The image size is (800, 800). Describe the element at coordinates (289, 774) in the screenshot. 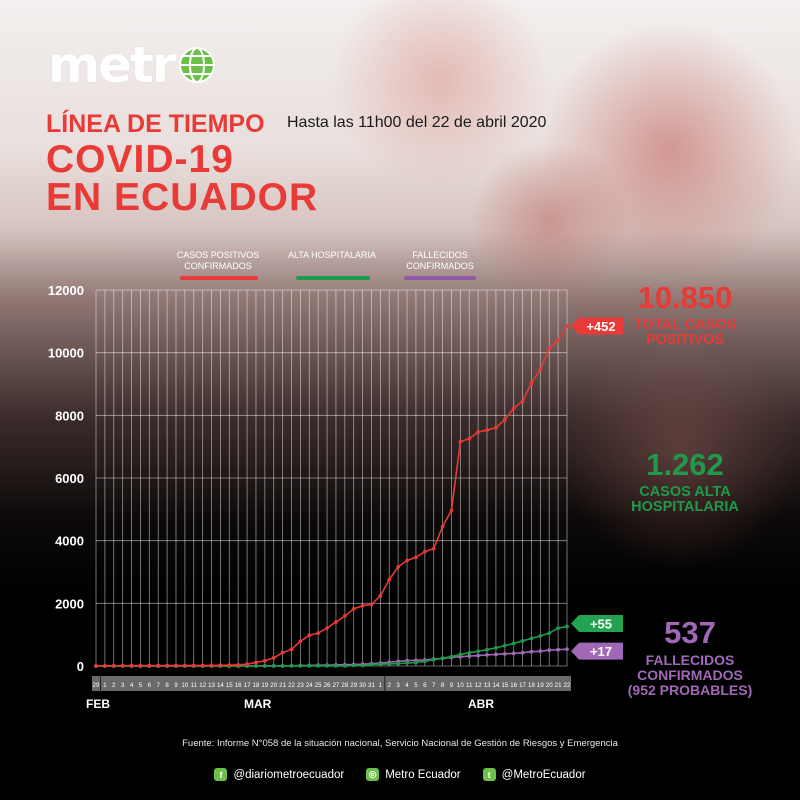

I see `facebook-handle: @diariometroecuador` at that location.